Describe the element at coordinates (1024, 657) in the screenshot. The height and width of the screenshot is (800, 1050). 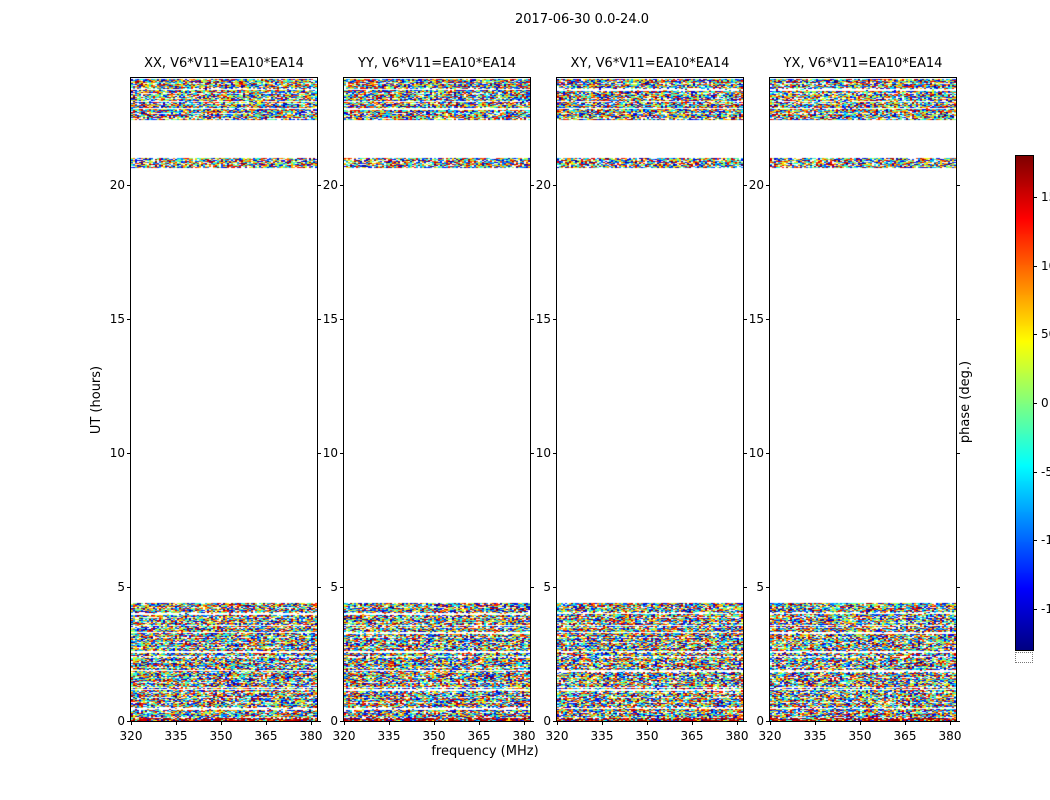
I see `colorbar-extend-box` at that location.